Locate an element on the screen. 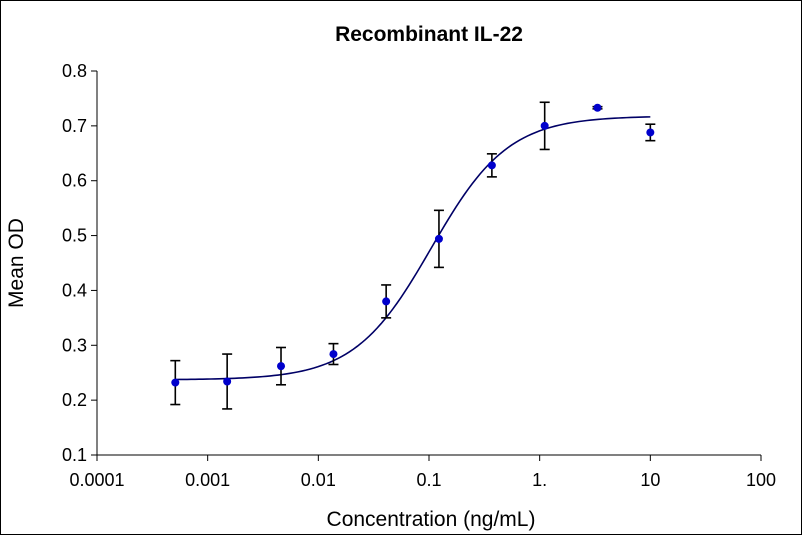 The width and height of the screenshot is (802, 539). x-tick-label: 10 is located at coordinates (650, 480).